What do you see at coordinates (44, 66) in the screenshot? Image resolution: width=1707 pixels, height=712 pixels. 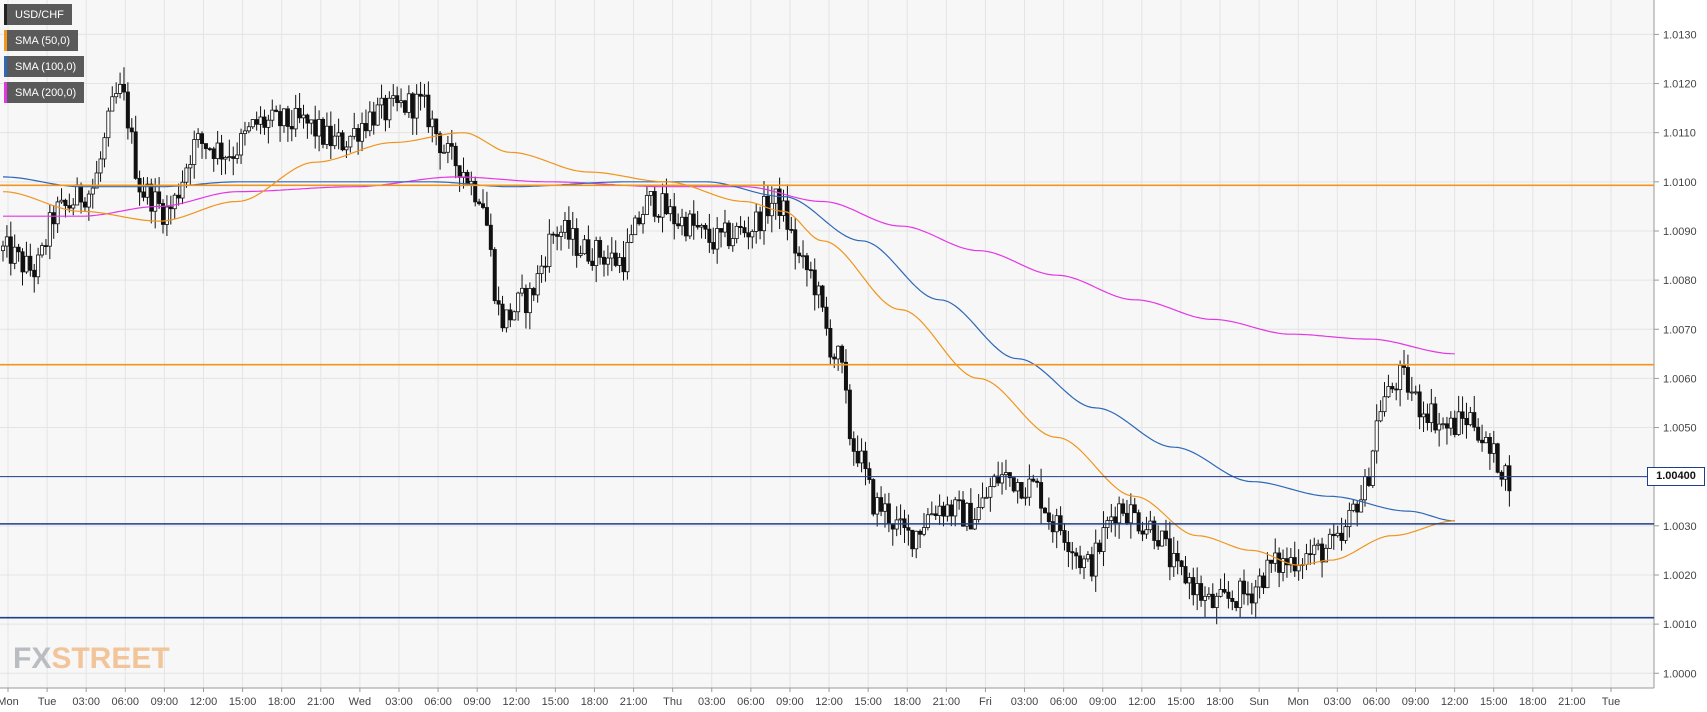 I see `legend-item-sma100: SMA (100,0)` at bounding box center [44, 66].